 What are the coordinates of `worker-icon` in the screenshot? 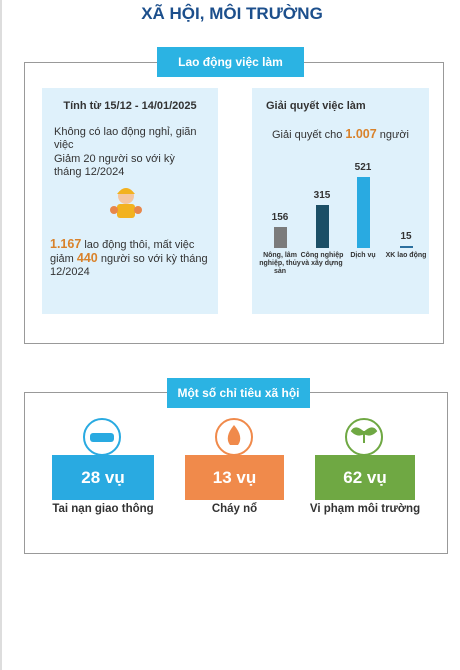 It's located at (126, 203).